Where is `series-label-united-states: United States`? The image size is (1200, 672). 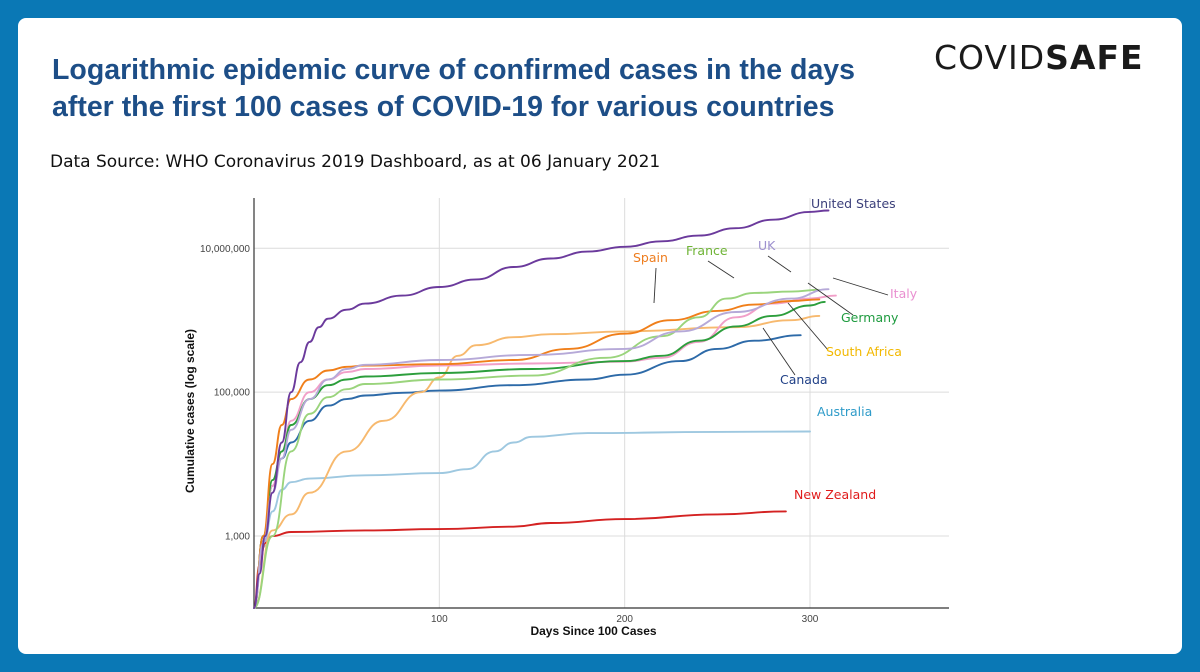
series-label-united-states: United States is located at coordinates (853, 203).